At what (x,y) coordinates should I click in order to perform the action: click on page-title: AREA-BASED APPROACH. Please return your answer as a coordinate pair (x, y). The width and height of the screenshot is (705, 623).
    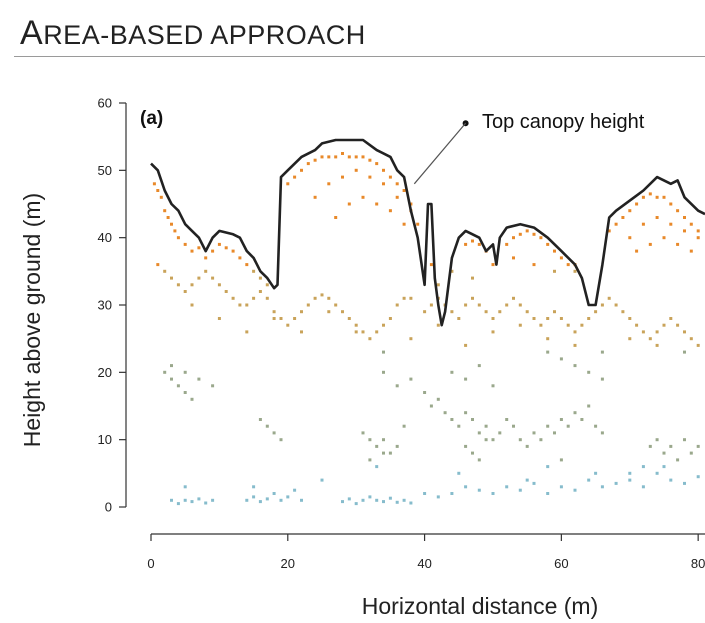
    Looking at the image, I should click on (193, 33).